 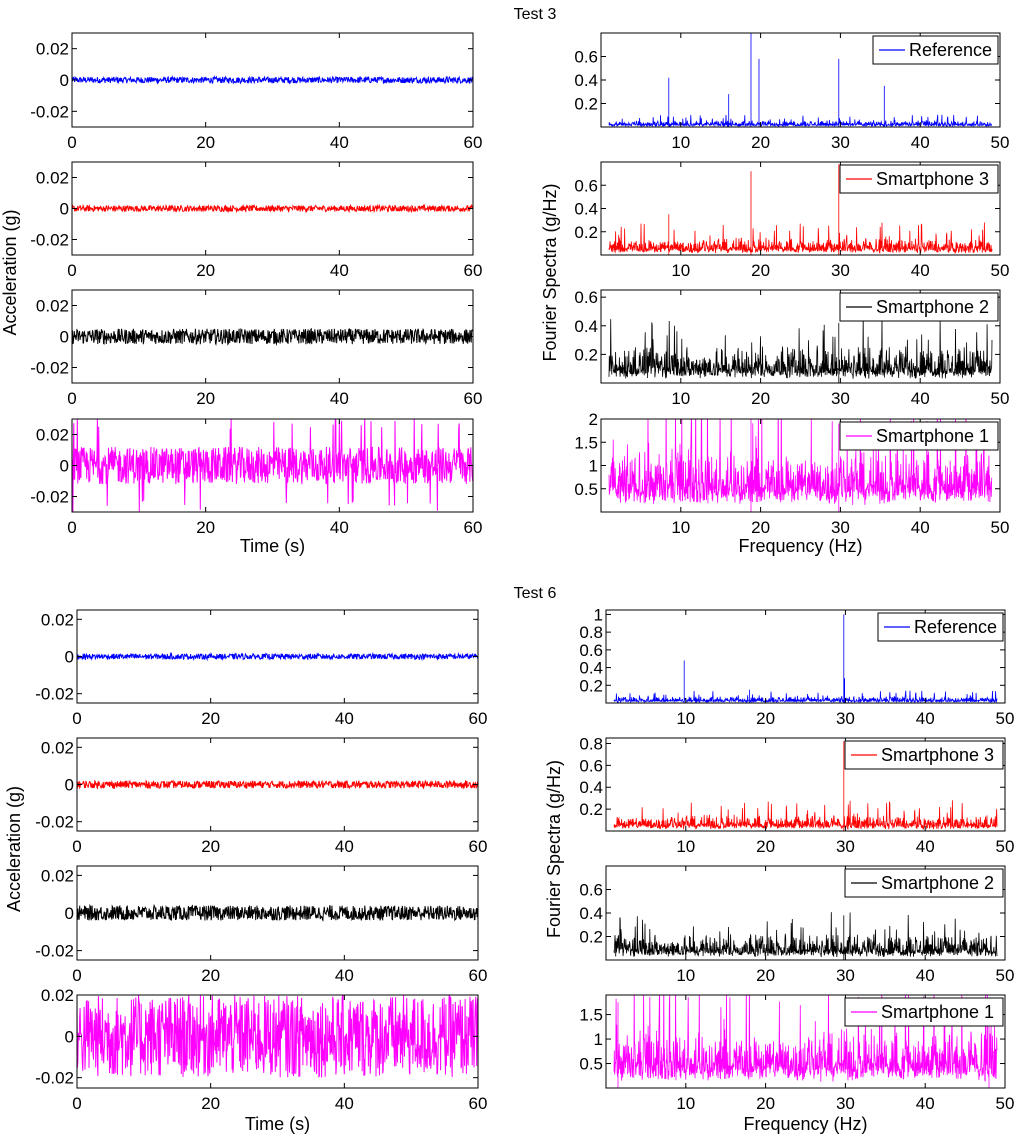 What do you see at coordinates (277, 1124) in the screenshot?
I see `x-axis-label: Time (s)` at bounding box center [277, 1124].